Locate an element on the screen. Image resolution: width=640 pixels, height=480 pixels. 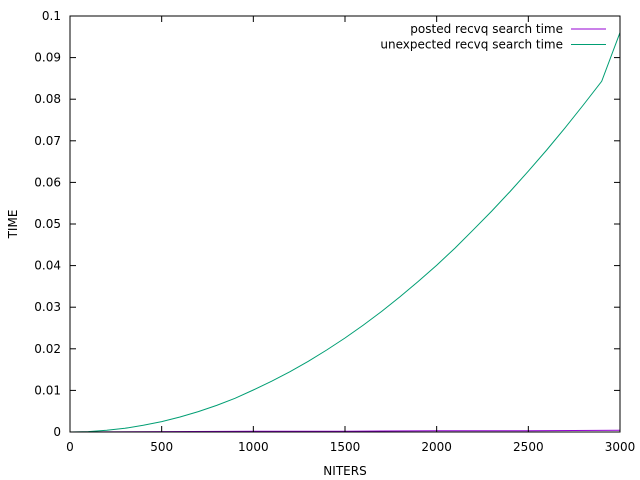
y-tick-label: 0.06 is located at coordinates (47, 182).